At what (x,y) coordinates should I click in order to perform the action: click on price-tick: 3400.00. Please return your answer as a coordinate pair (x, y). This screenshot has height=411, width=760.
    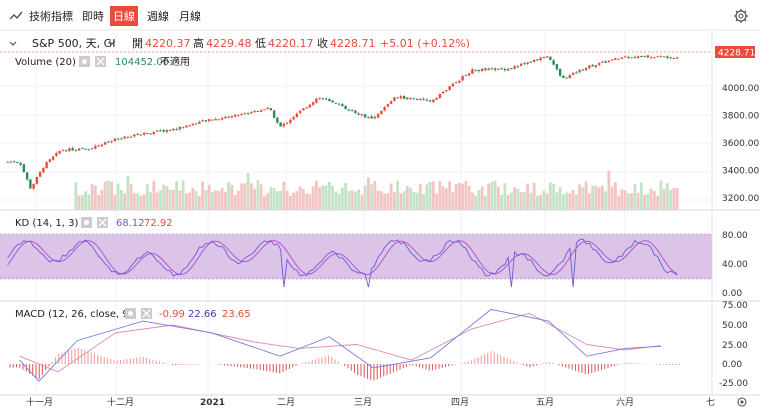
    Looking at the image, I should click on (740, 172).